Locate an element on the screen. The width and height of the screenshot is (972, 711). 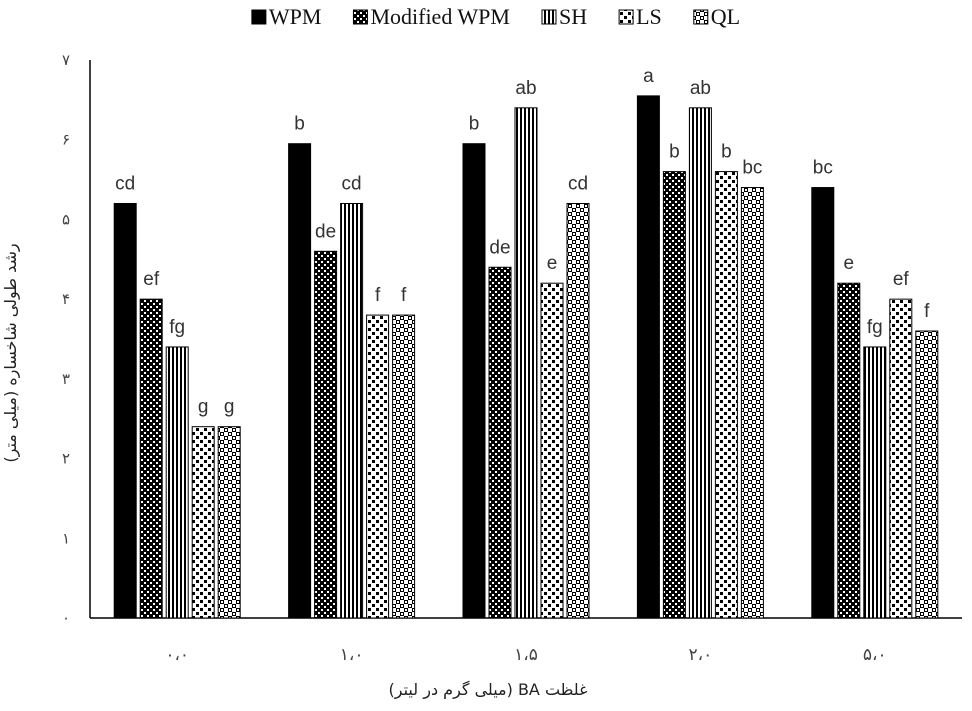
chart-legend: WPM Modified WPM SH LS QL is located at coordinates (495, 16).